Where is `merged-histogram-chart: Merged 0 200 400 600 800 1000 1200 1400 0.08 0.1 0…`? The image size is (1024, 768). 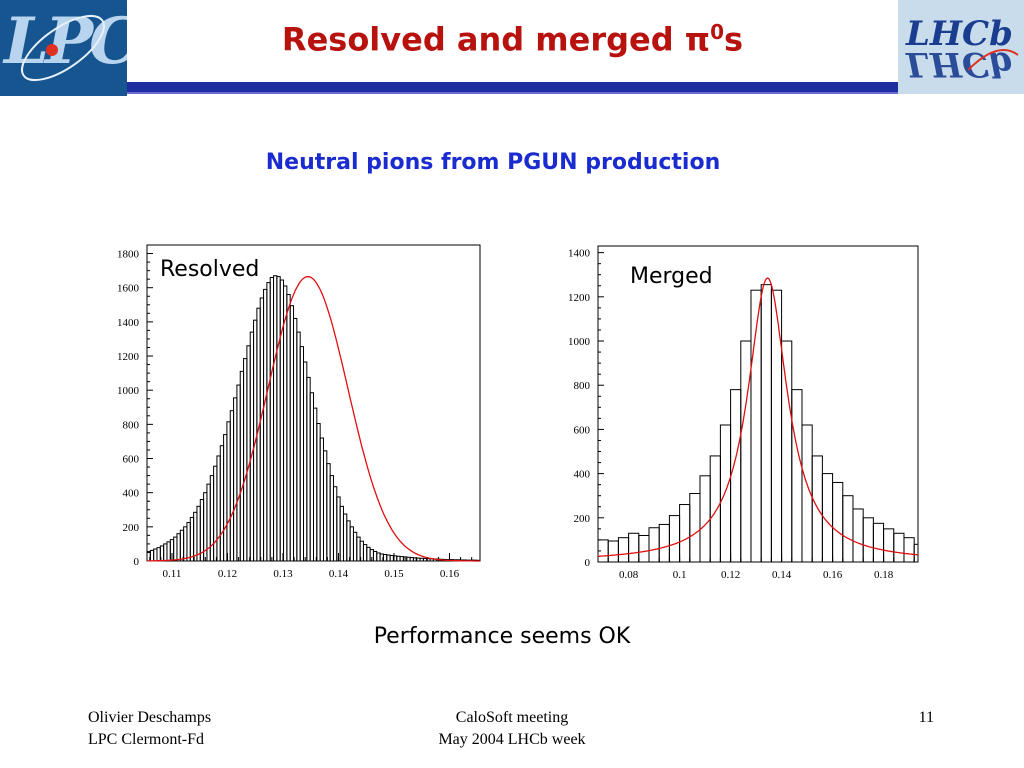
merged-histogram-chart: Merged 0 200 400 600 800 1000 1200 1400 0.08 0.1 0… is located at coordinates (743, 413).